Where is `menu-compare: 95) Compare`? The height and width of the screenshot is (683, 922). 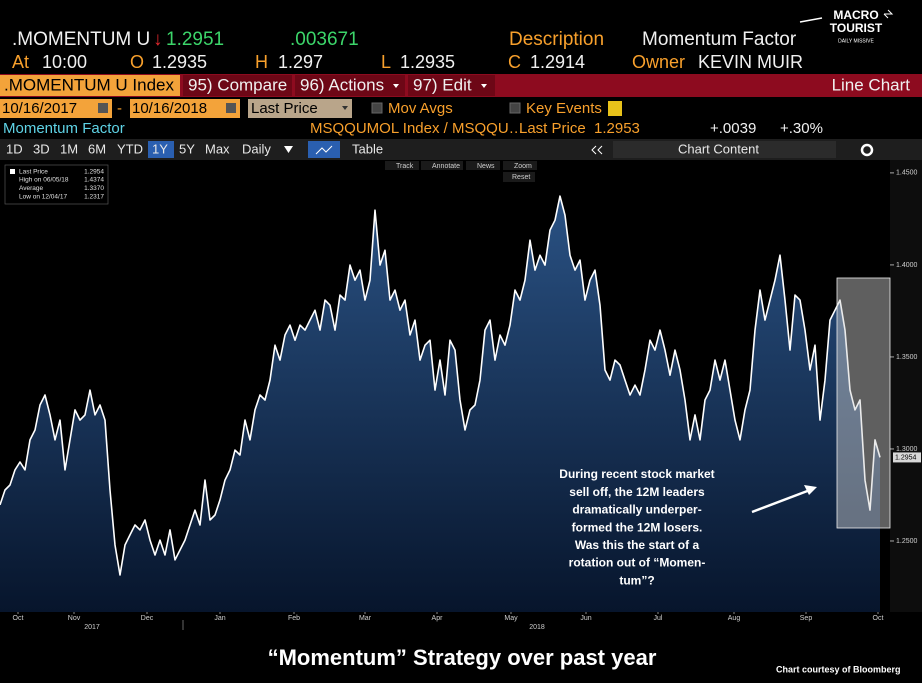
menu-compare: 95) Compare is located at coordinates (237, 84).